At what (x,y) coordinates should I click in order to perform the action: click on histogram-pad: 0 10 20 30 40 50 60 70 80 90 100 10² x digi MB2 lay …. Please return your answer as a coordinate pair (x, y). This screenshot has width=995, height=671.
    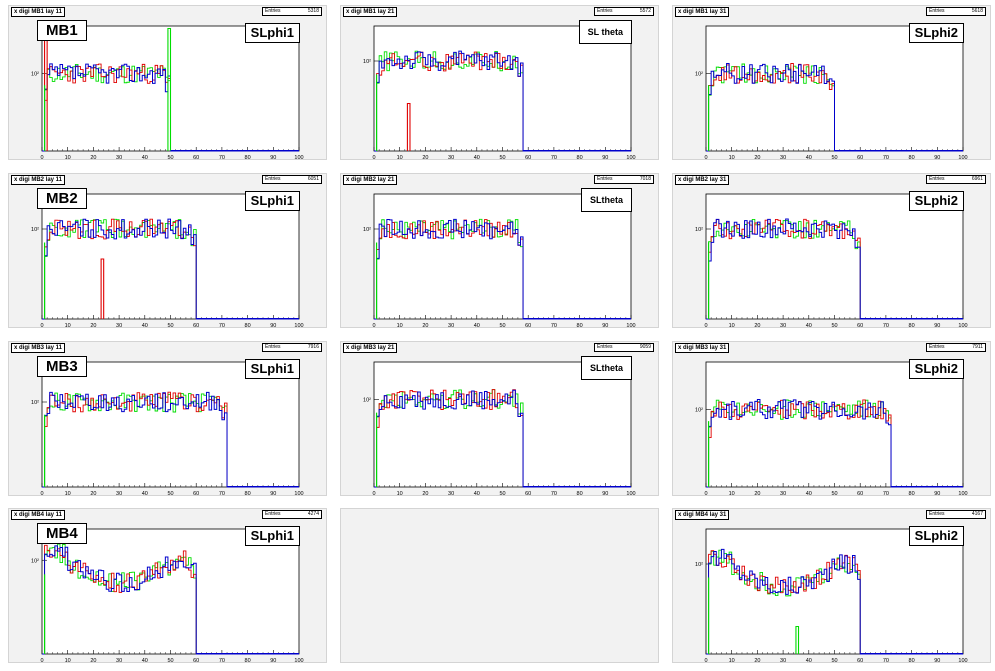
    Looking at the image, I should click on (167, 251).